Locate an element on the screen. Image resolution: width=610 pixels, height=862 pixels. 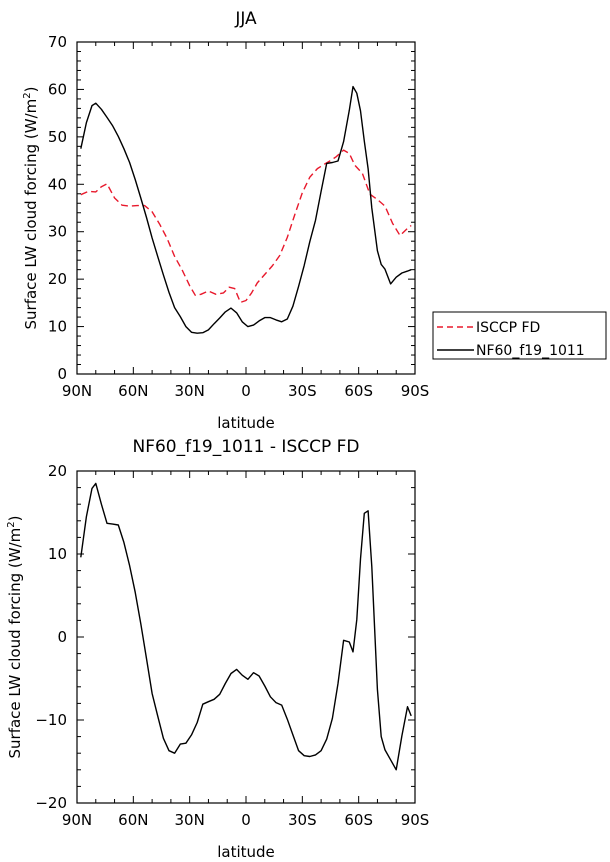
legend: ISCCP FD NF60_f19_1011 is located at coordinates (519, 335).